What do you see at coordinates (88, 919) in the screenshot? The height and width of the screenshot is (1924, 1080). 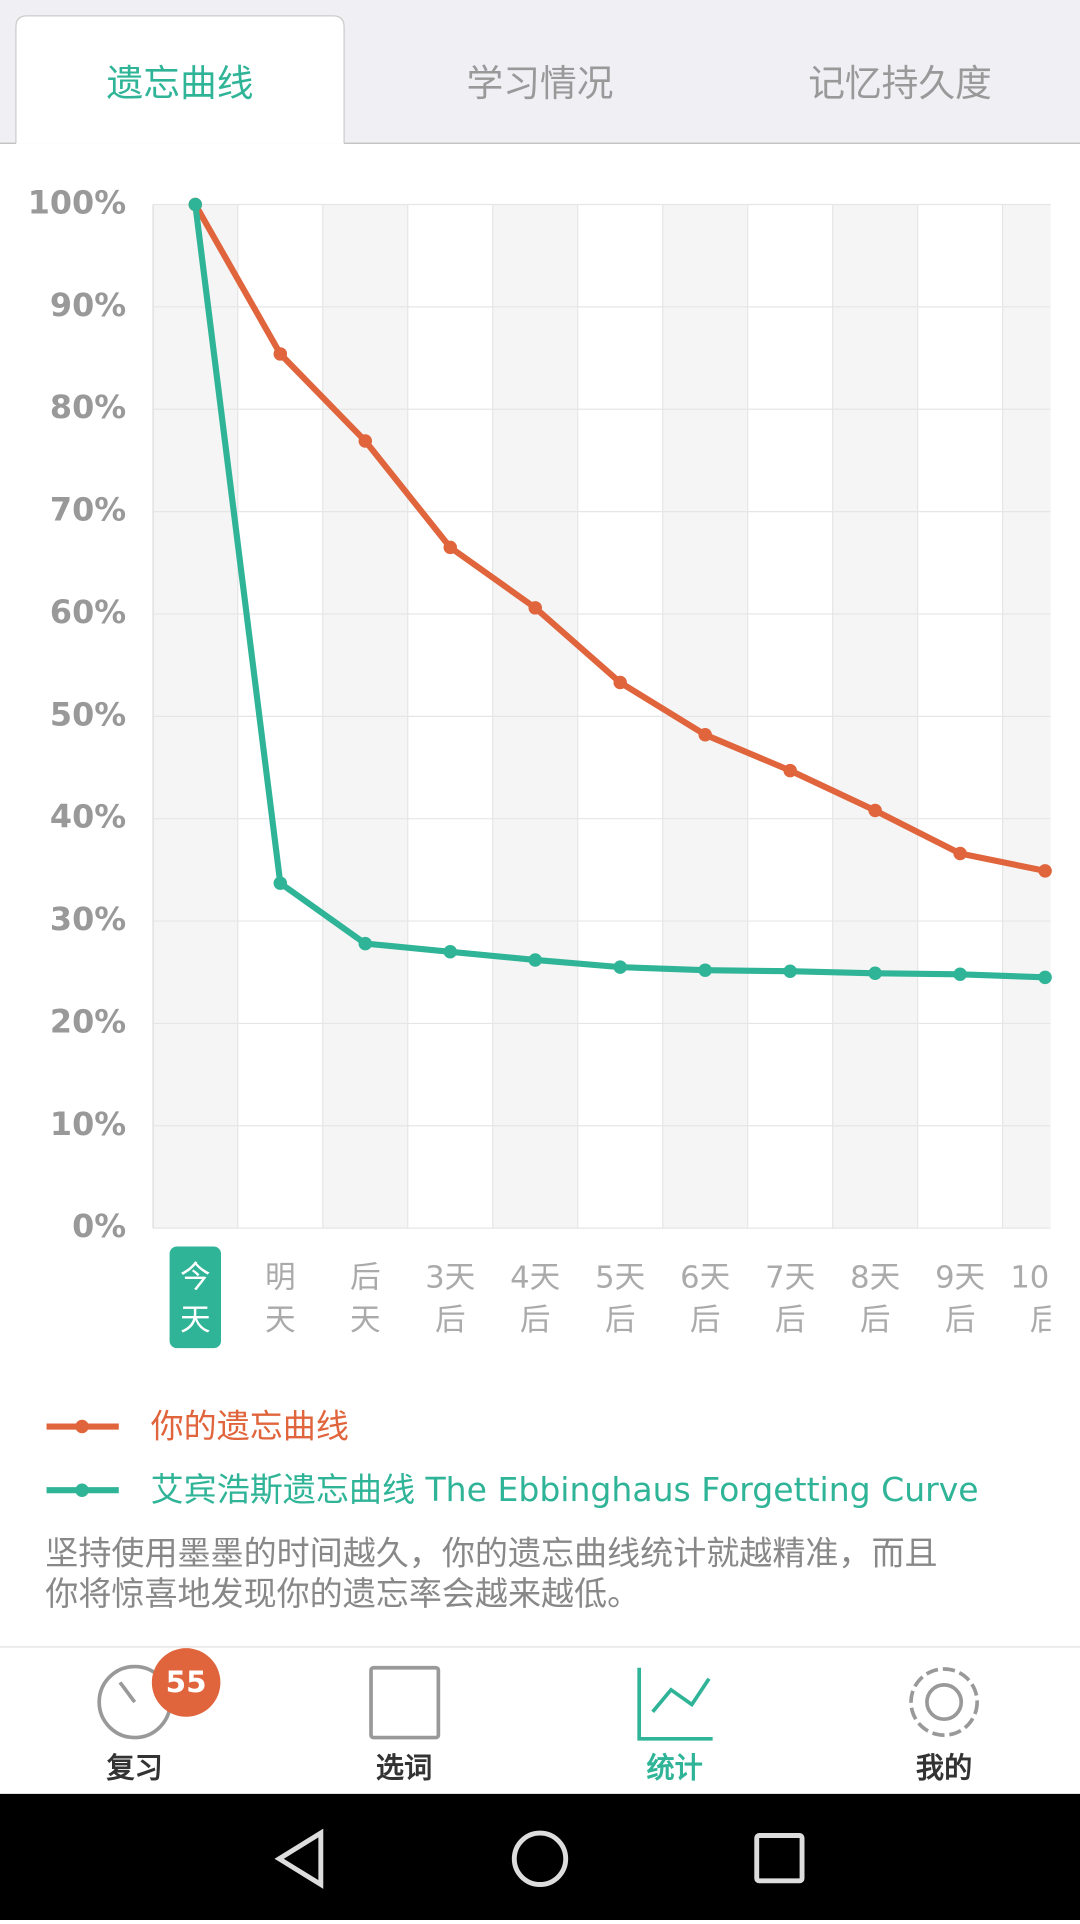 I see `y-tick-label: 30%` at bounding box center [88, 919].